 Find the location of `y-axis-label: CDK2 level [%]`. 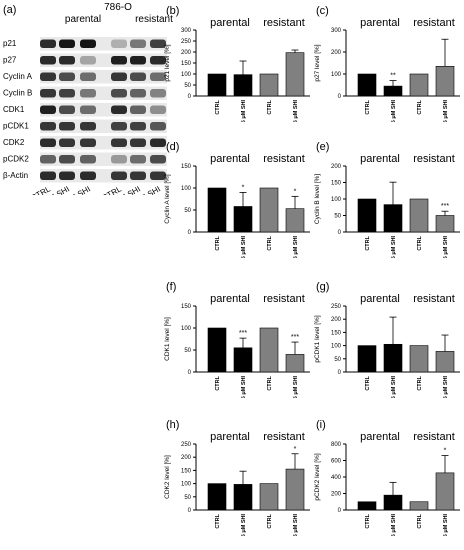

y-axis-label: CDK2 level [%] is located at coordinates (167, 477).